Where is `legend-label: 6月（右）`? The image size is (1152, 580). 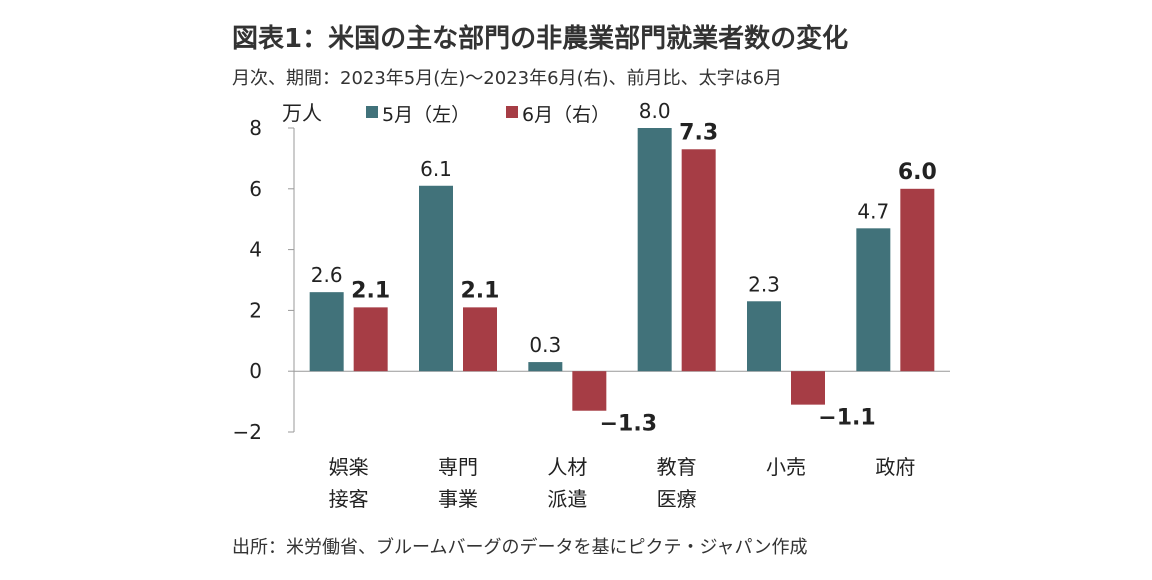 legend-label: 6月（右） is located at coordinates (566, 115).